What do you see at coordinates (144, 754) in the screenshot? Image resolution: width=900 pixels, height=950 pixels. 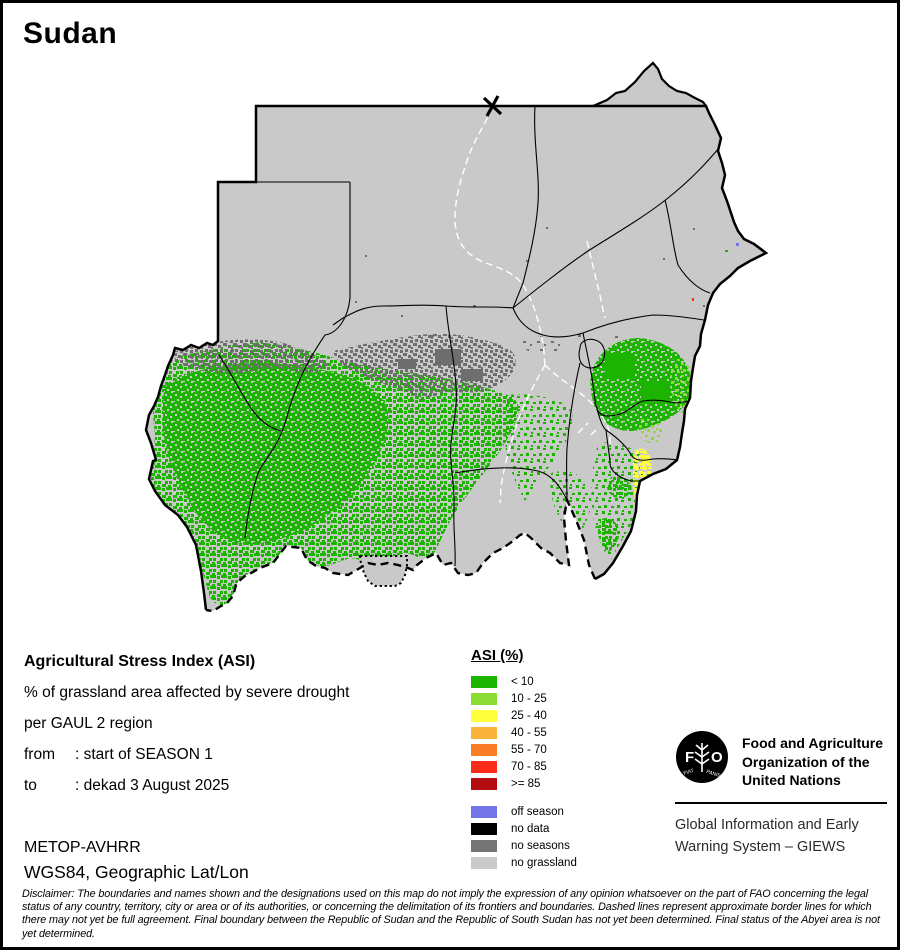 I see `from-value: : start of SEASON 1` at bounding box center [144, 754].